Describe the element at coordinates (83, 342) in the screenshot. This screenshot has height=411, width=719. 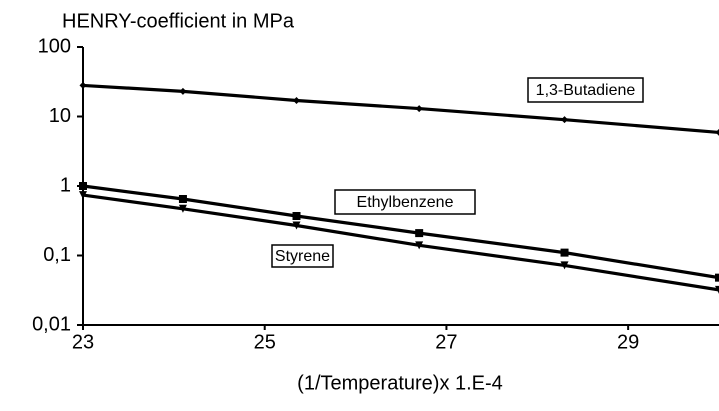
I see `x-tick-label: 23` at that location.